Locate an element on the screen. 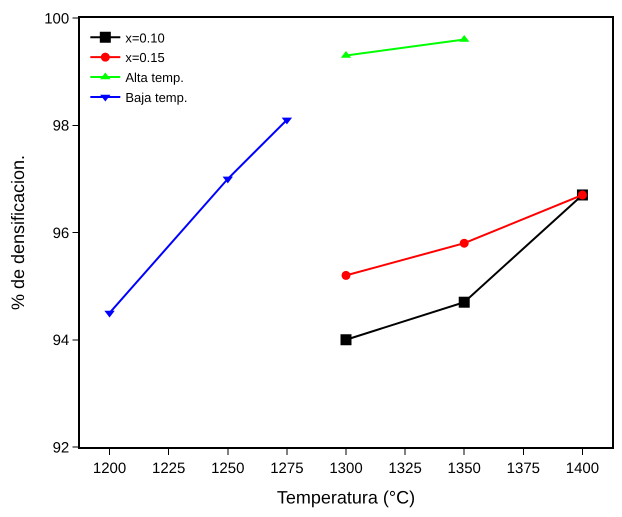 Image resolution: width=622 pixels, height=517 pixels. x-tick-label: 1325 is located at coordinates (405, 468).